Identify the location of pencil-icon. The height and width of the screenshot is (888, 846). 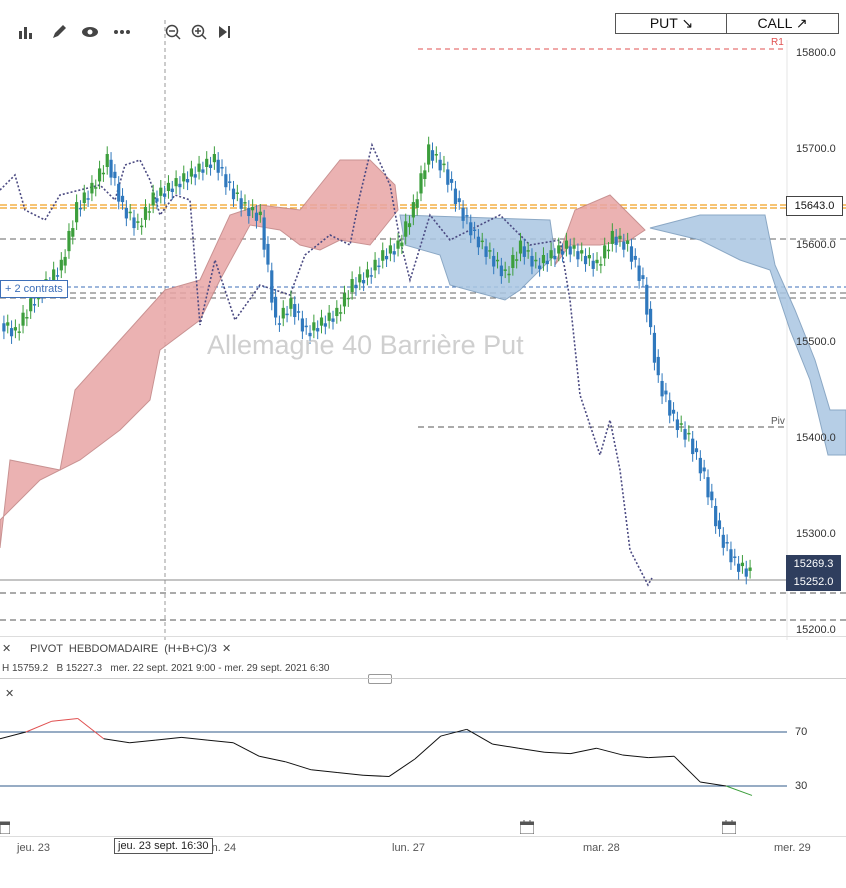
(59, 32).